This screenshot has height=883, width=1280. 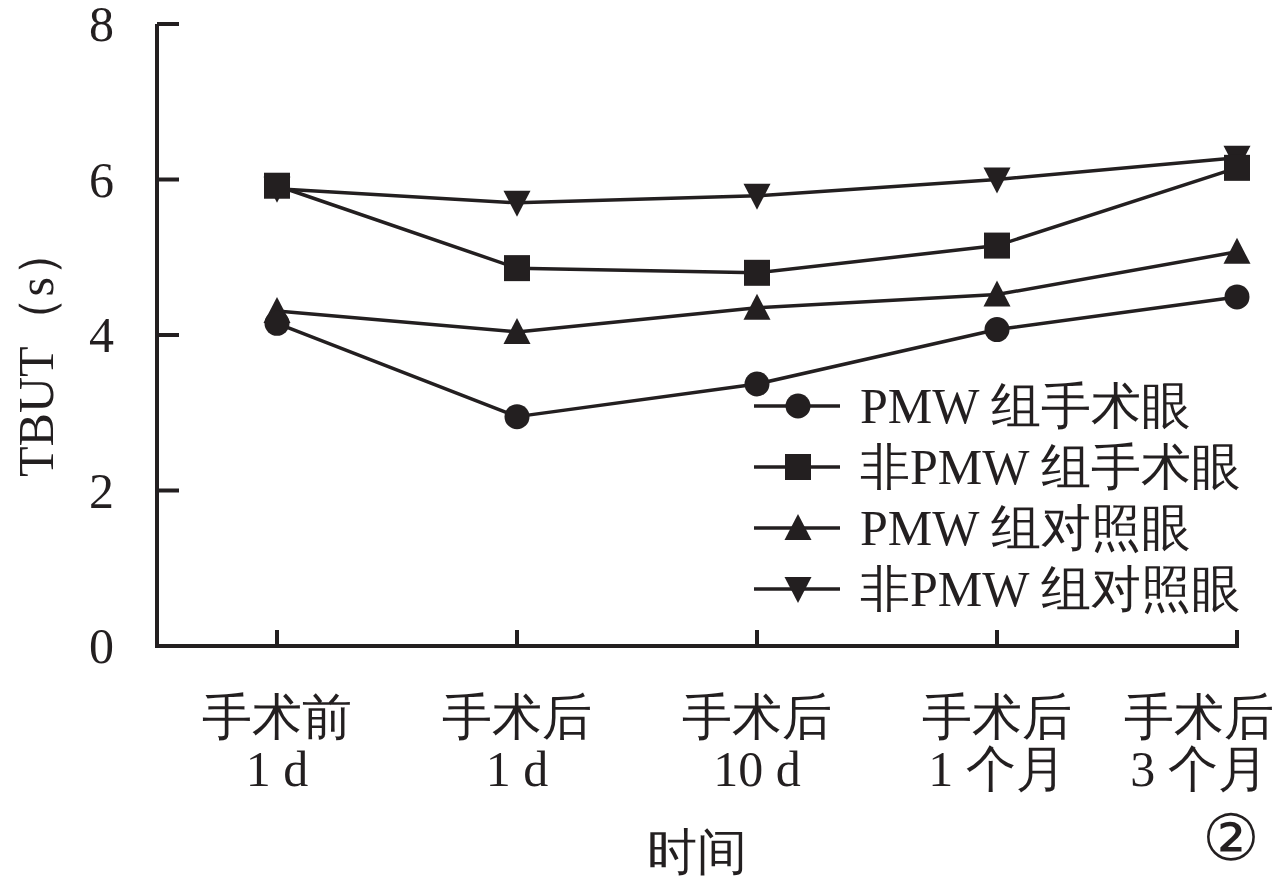 I want to click on x-tick-label: 手术后 1 d, so click(x=517, y=743).